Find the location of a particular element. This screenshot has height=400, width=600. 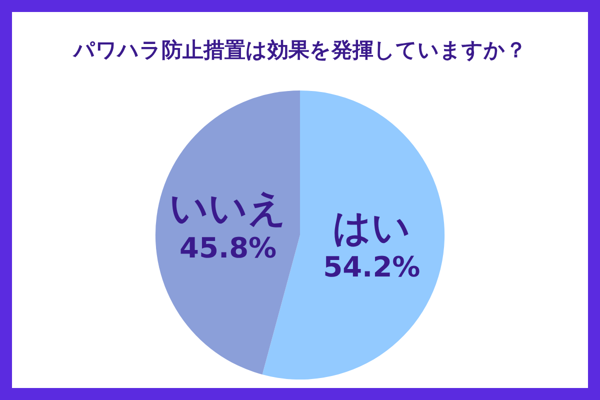

data-label: 54.2% is located at coordinates (371, 267).